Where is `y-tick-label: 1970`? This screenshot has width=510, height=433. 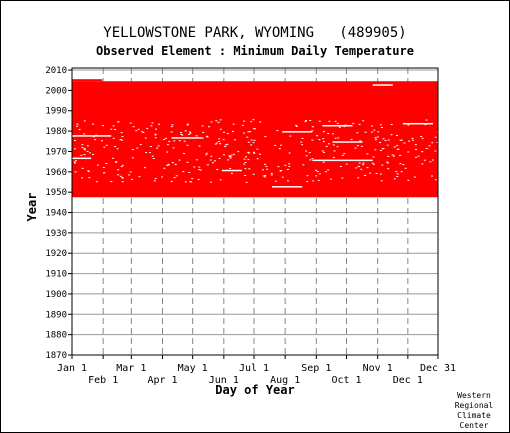 y-tick-label: 1970 is located at coordinates (56, 152).